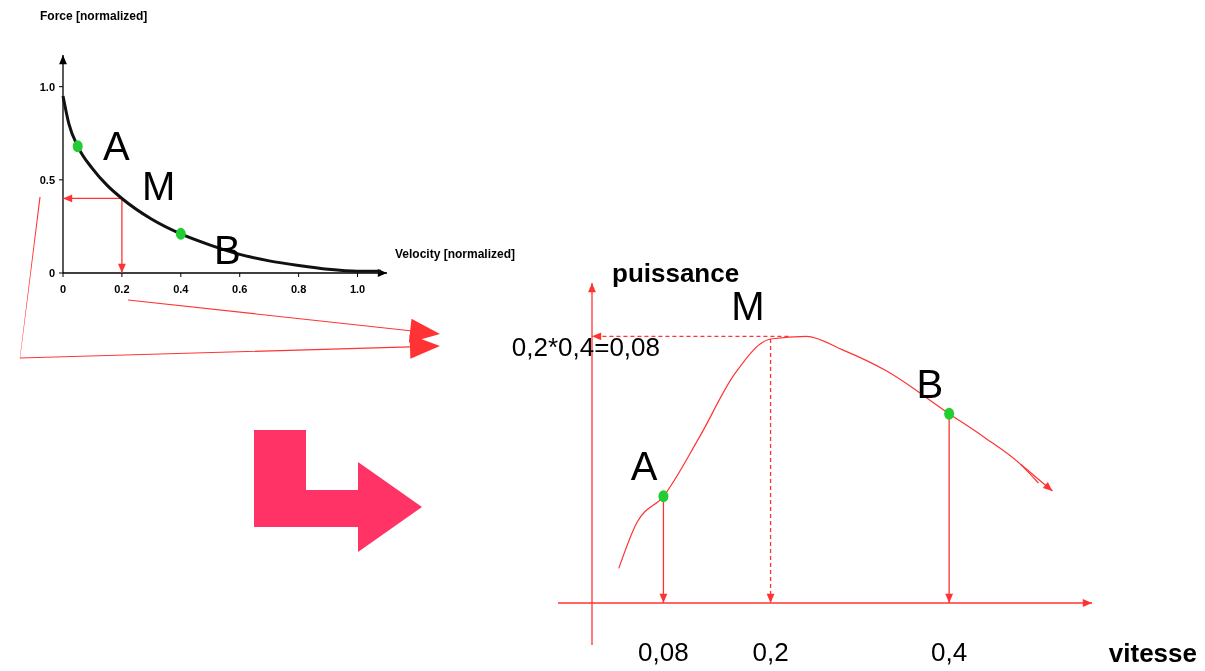  What do you see at coordinates (585, 347) in the screenshot?
I see `annotation: 0,2*0,4=0,08` at bounding box center [585, 347].